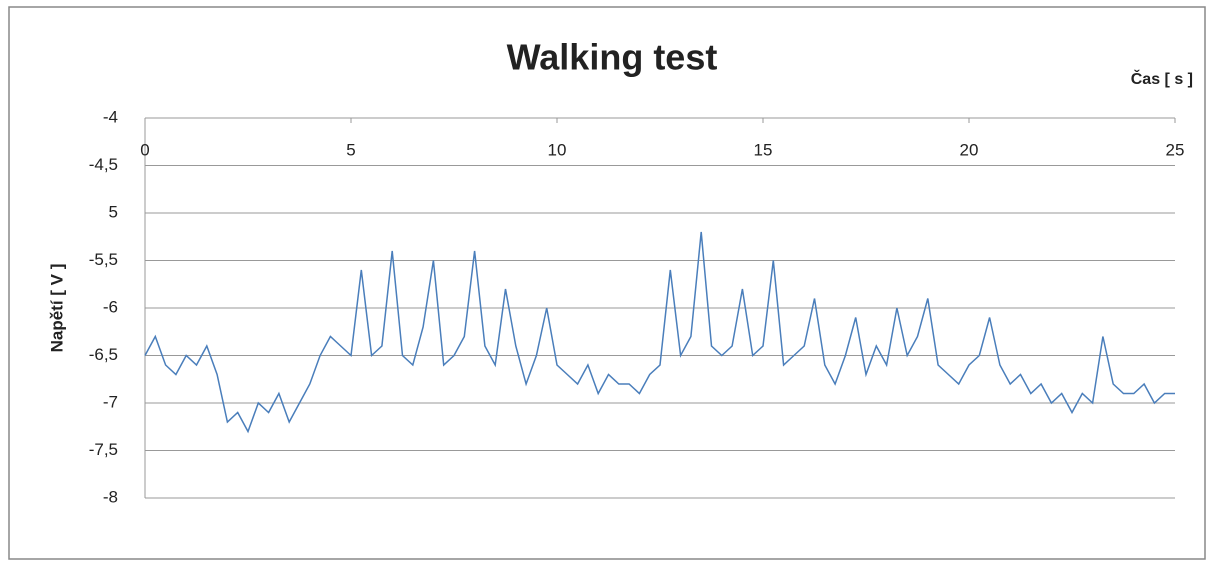  What do you see at coordinates (350, 149) in the screenshot?
I see `x-tick-label: 5` at bounding box center [350, 149].